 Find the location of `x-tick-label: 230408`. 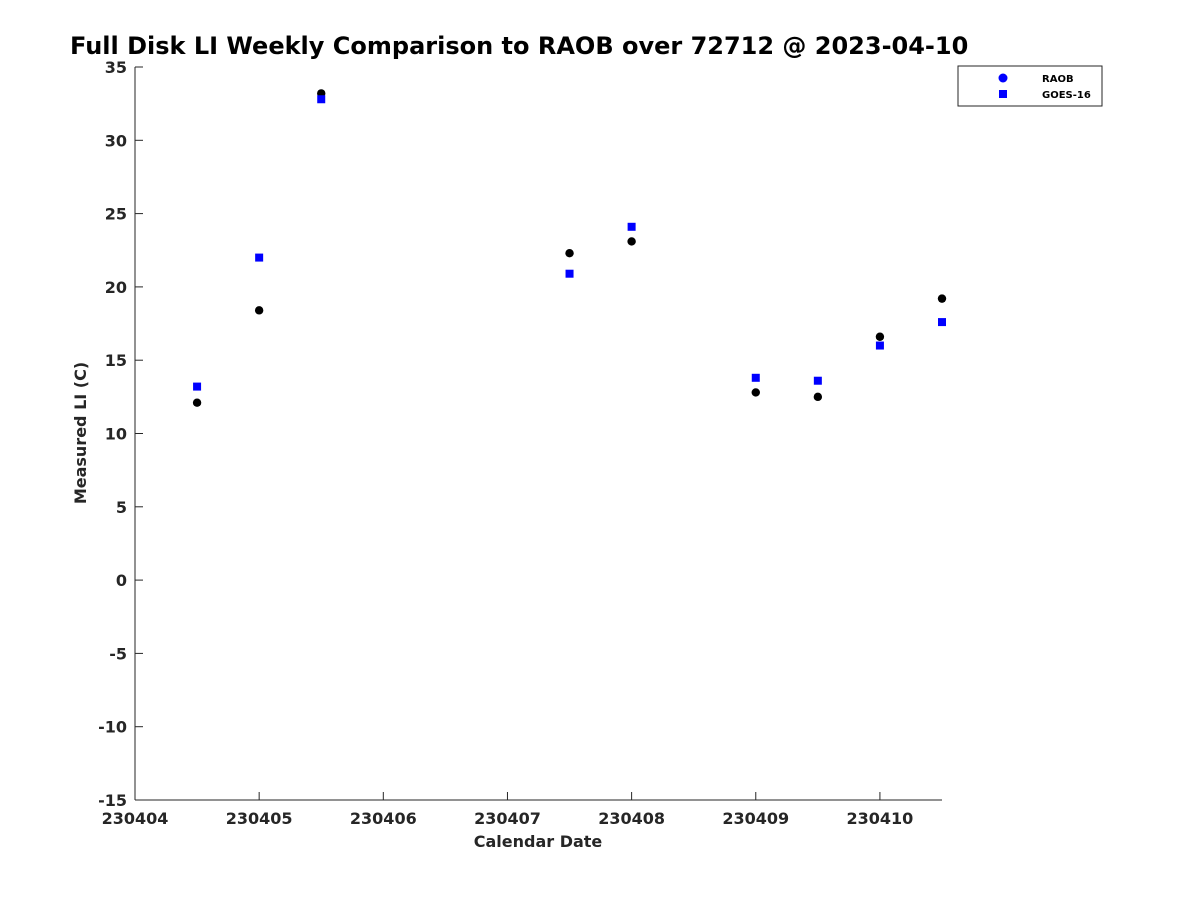

x-tick-label: 230408 is located at coordinates (631, 818).